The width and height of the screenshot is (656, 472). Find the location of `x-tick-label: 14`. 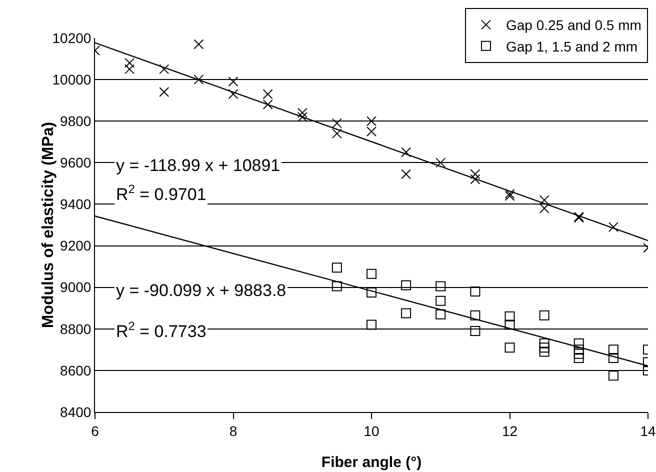

x-tick-label: 14 is located at coordinates (648, 430).